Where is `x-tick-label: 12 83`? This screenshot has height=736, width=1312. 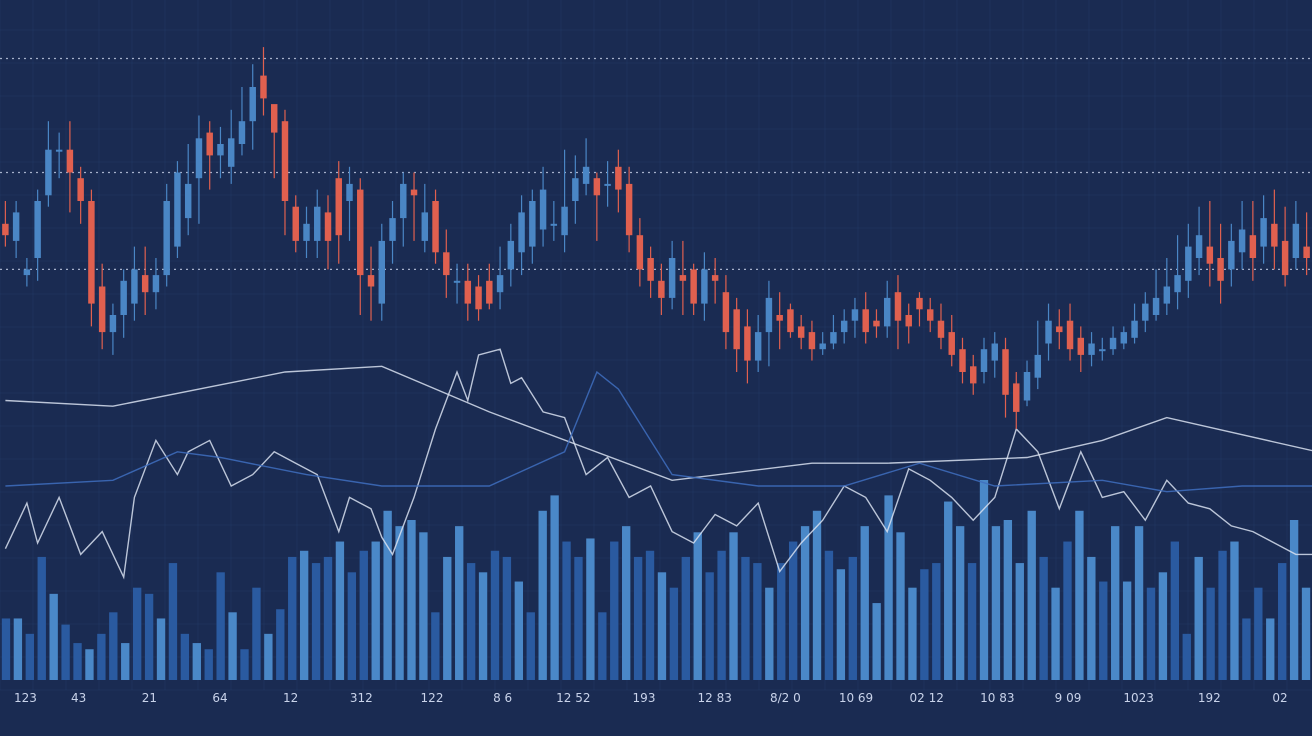
x-tick-label: 12 83 is located at coordinates (714, 698).